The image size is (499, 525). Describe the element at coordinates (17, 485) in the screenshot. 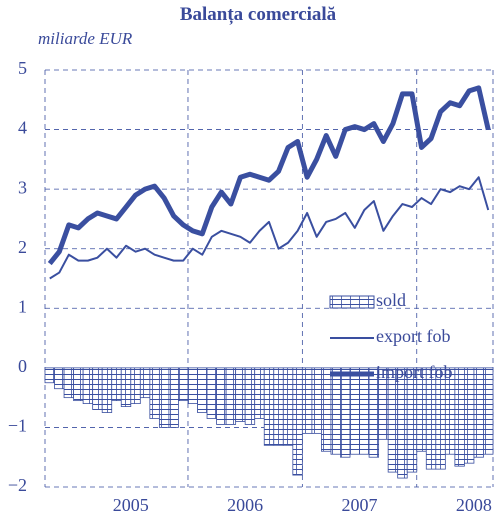

I see `y-tick-label: −2` at that location.